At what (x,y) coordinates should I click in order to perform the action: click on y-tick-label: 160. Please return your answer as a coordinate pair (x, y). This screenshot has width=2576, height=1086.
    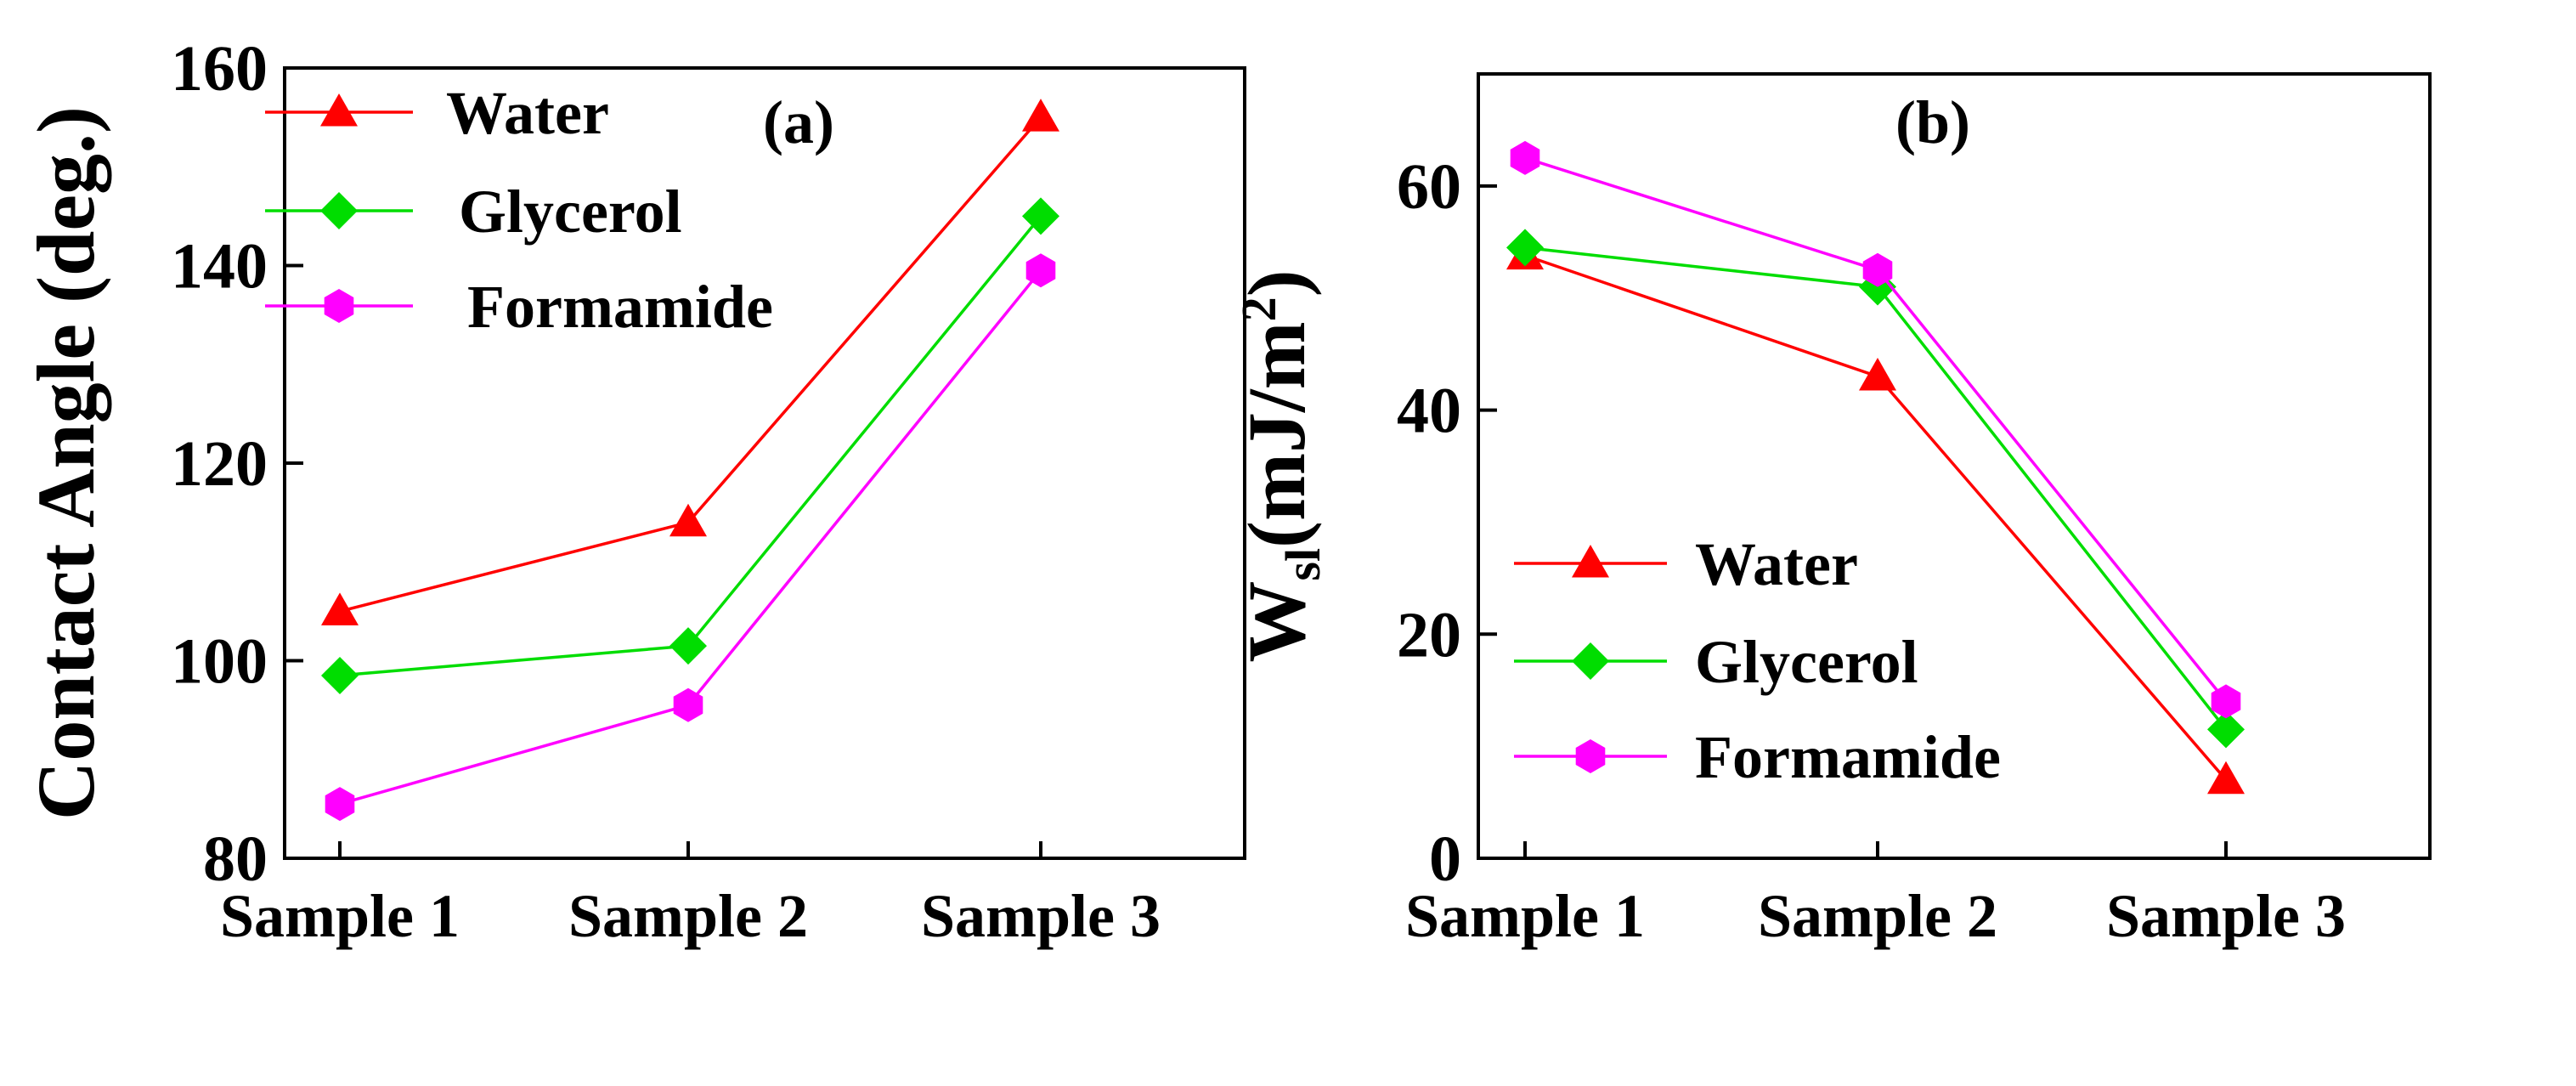
    Looking at the image, I should click on (219, 69).